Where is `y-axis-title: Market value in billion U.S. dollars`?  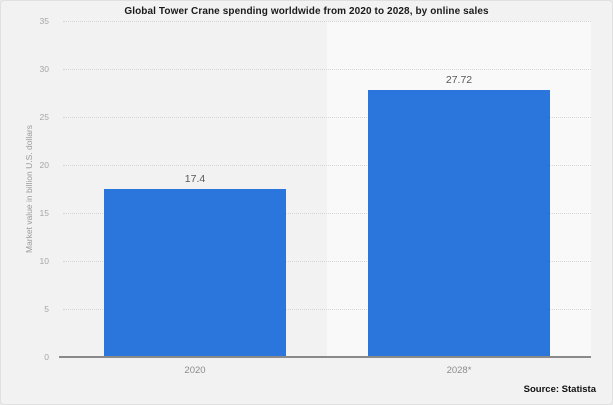 y-axis-title: Market value in billion U.S. dollars is located at coordinates (29, 189).